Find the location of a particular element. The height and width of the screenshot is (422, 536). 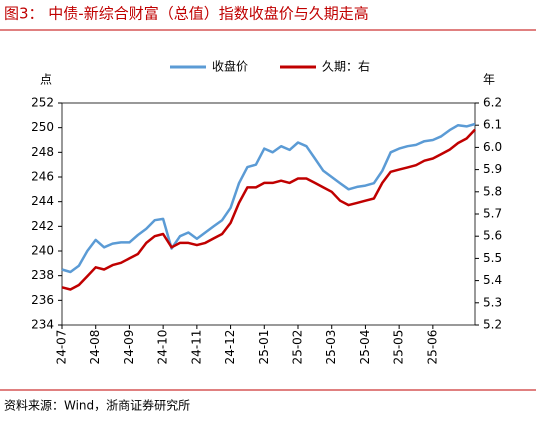

y2-tick-label: 5.7 is located at coordinates (492, 214).